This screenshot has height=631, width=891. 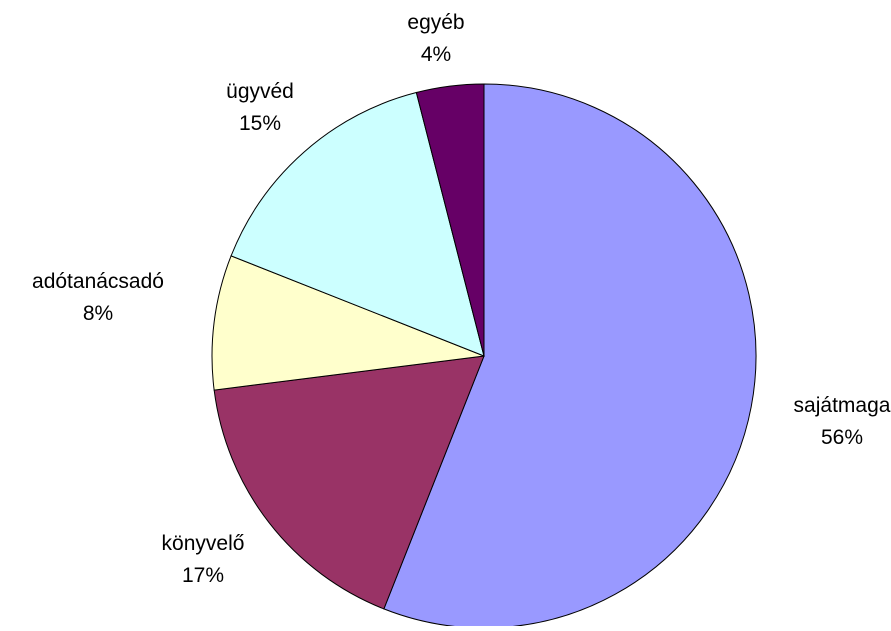 I want to click on slice-label-4: egyéb, so click(x=435, y=22).